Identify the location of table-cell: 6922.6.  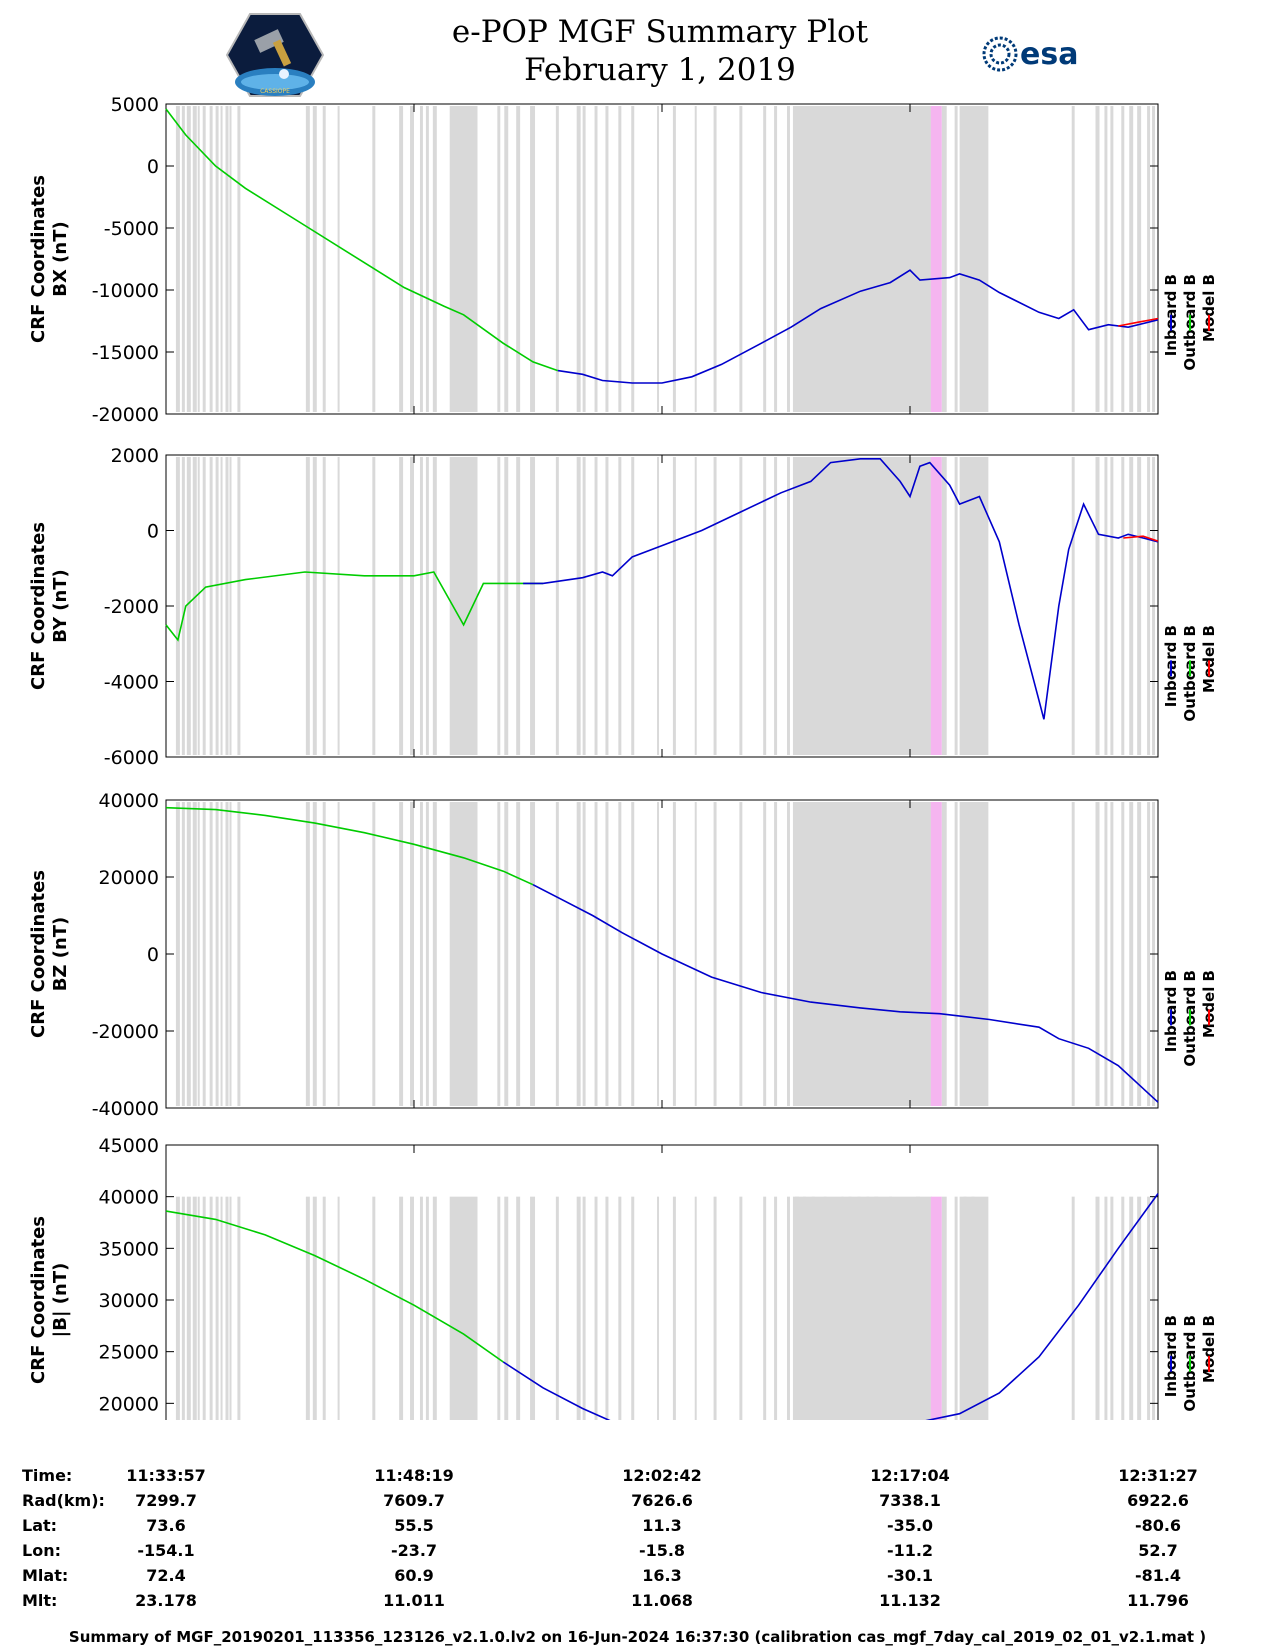
(1158, 1500).